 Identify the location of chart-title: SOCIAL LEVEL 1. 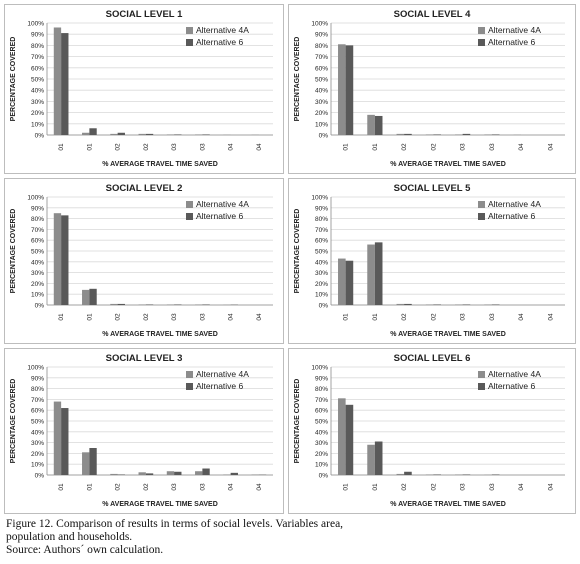
(144, 14).